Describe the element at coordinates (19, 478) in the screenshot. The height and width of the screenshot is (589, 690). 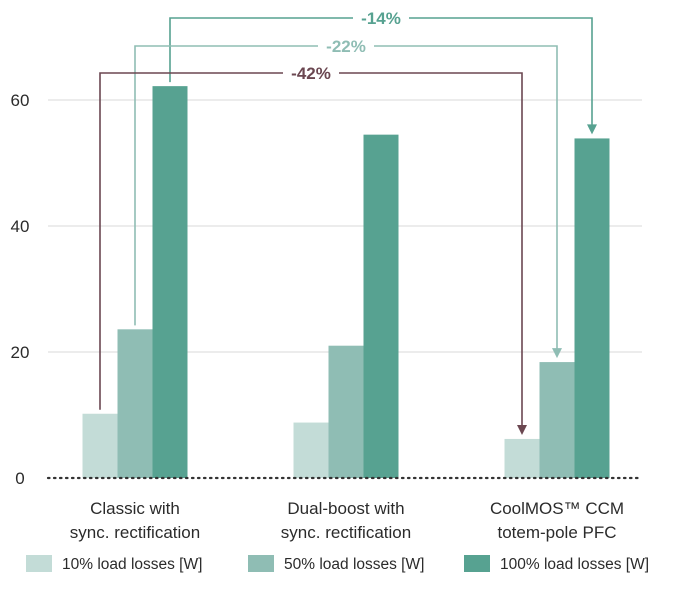
I see `y-tick-label: 0` at that location.